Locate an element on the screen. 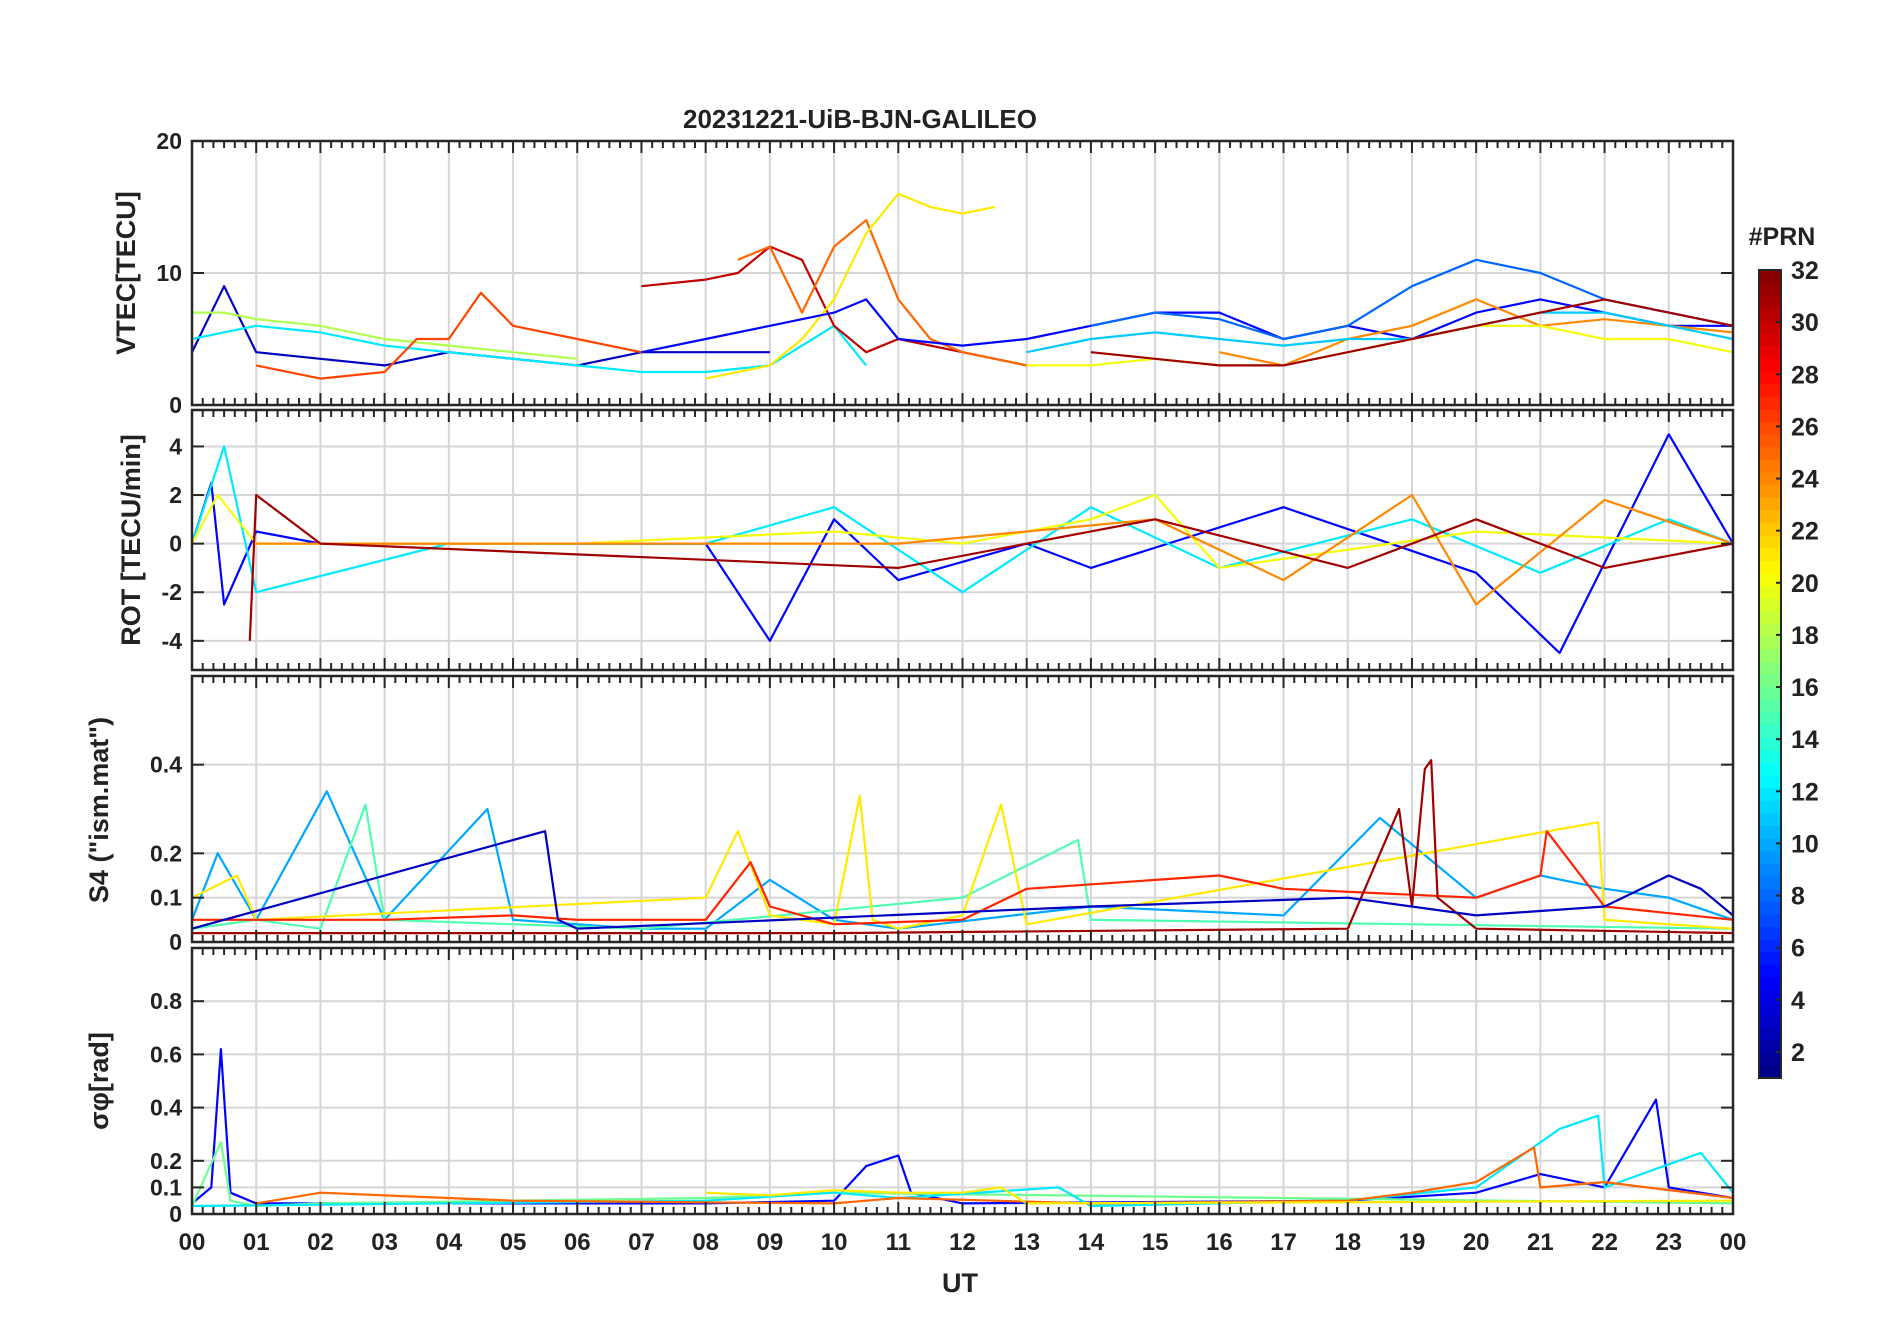  y-tick-label: 0.6 is located at coordinates (166, 1054).